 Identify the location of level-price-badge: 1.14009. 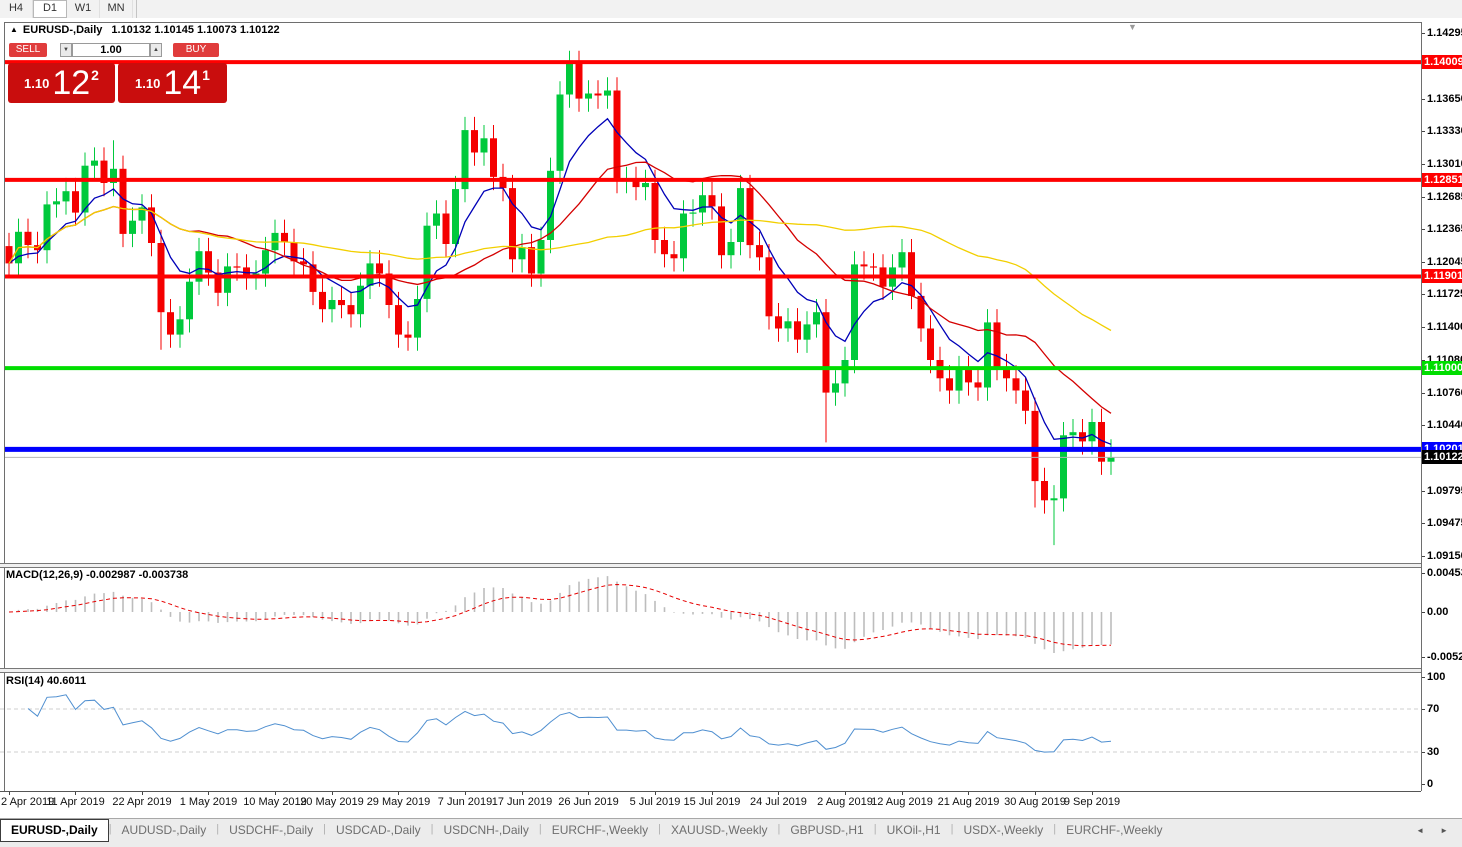
(1441, 62).